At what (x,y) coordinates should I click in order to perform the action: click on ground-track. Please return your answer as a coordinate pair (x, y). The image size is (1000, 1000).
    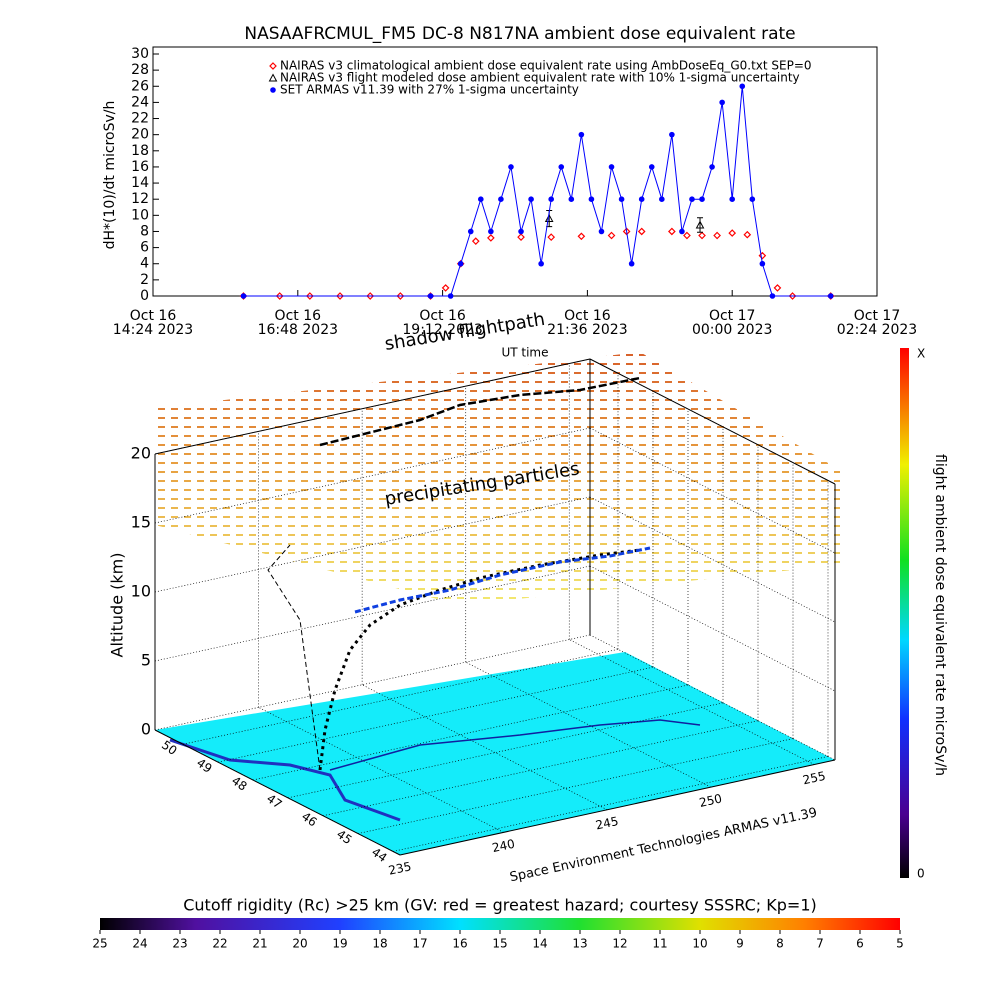
    Looking at the image, I should click on (515, 745).